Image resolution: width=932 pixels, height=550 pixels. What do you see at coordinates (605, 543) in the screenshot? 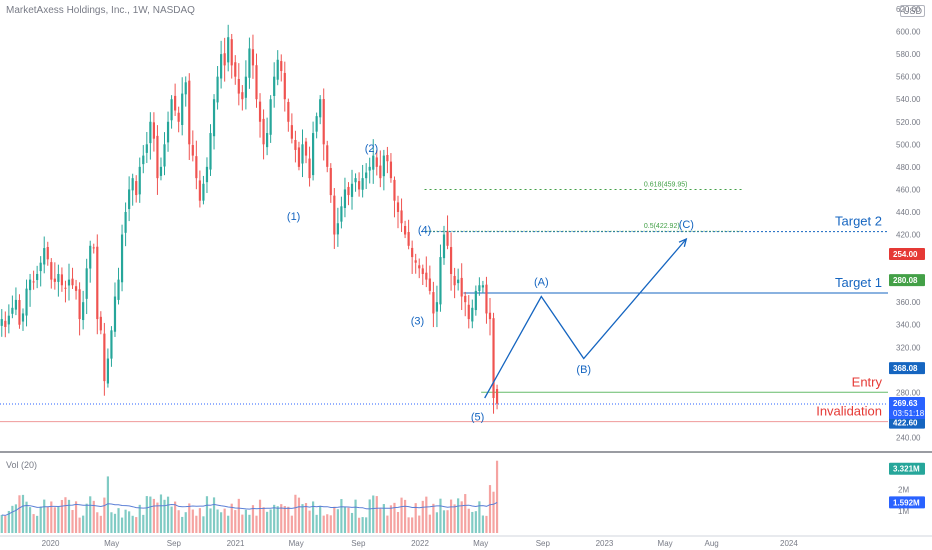
I see `time-tick-label: 2023` at bounding box center [605, 543].